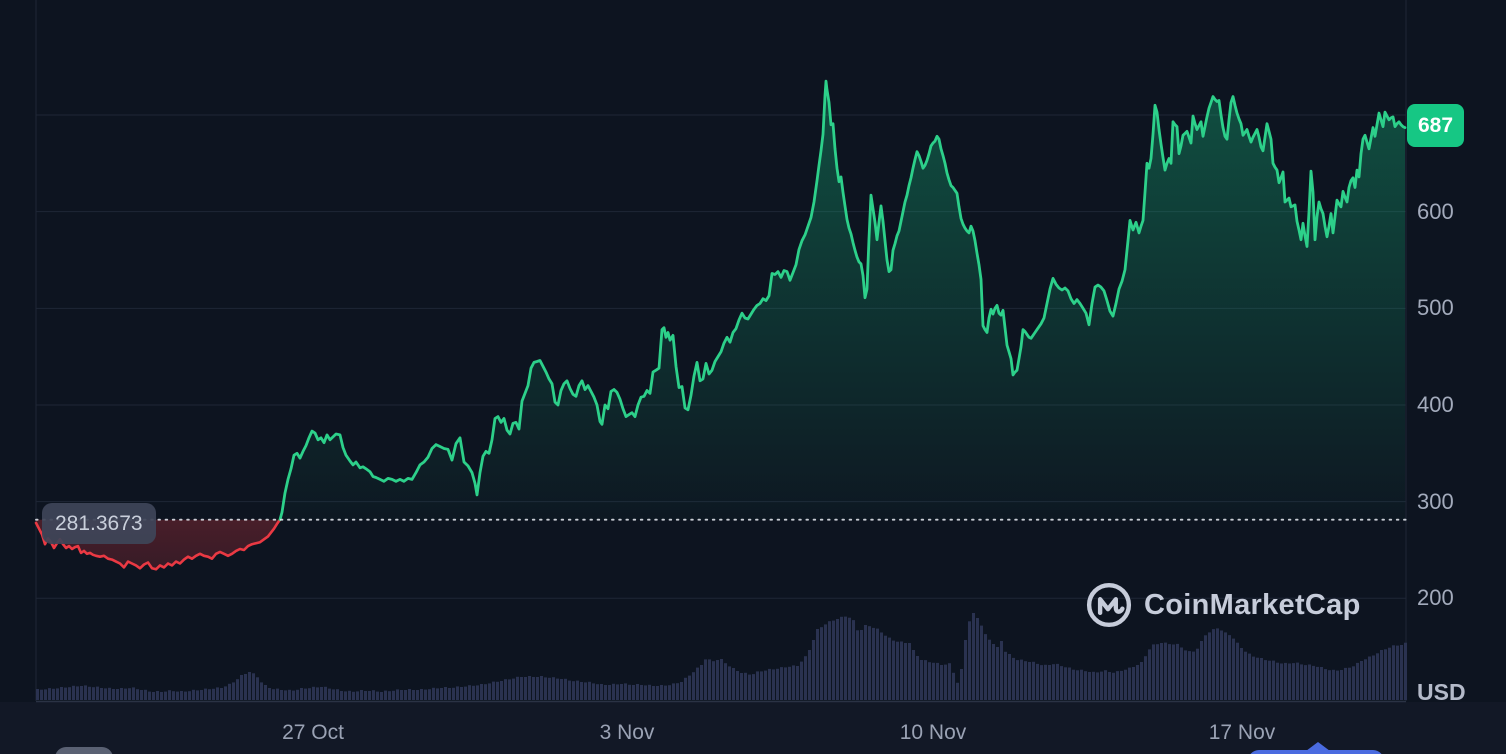  What do you see at coordinates (1441, 692) in the screenshot?
I see `y-axis-unit-label: USD` at bounding box center [1441, 692].